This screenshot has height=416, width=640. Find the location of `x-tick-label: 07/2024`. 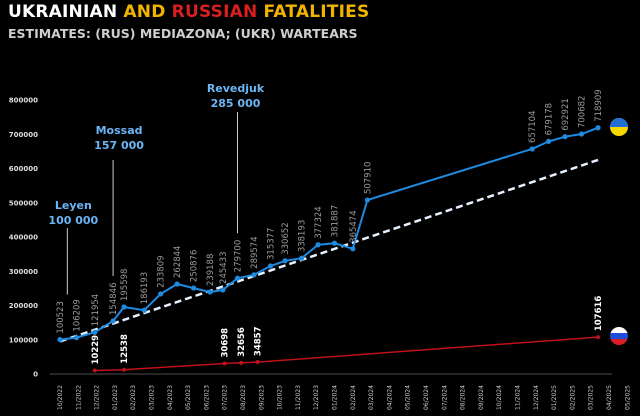

x-tick-label: 07/2024 is located at coordinates (444, 397).